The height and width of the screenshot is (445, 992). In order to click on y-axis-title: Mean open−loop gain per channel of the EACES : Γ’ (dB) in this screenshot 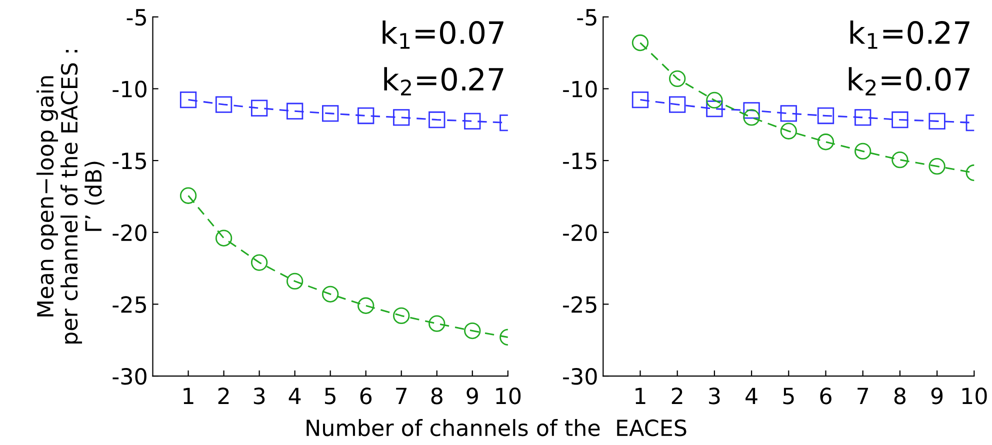, I will do `click(70, 197)`.